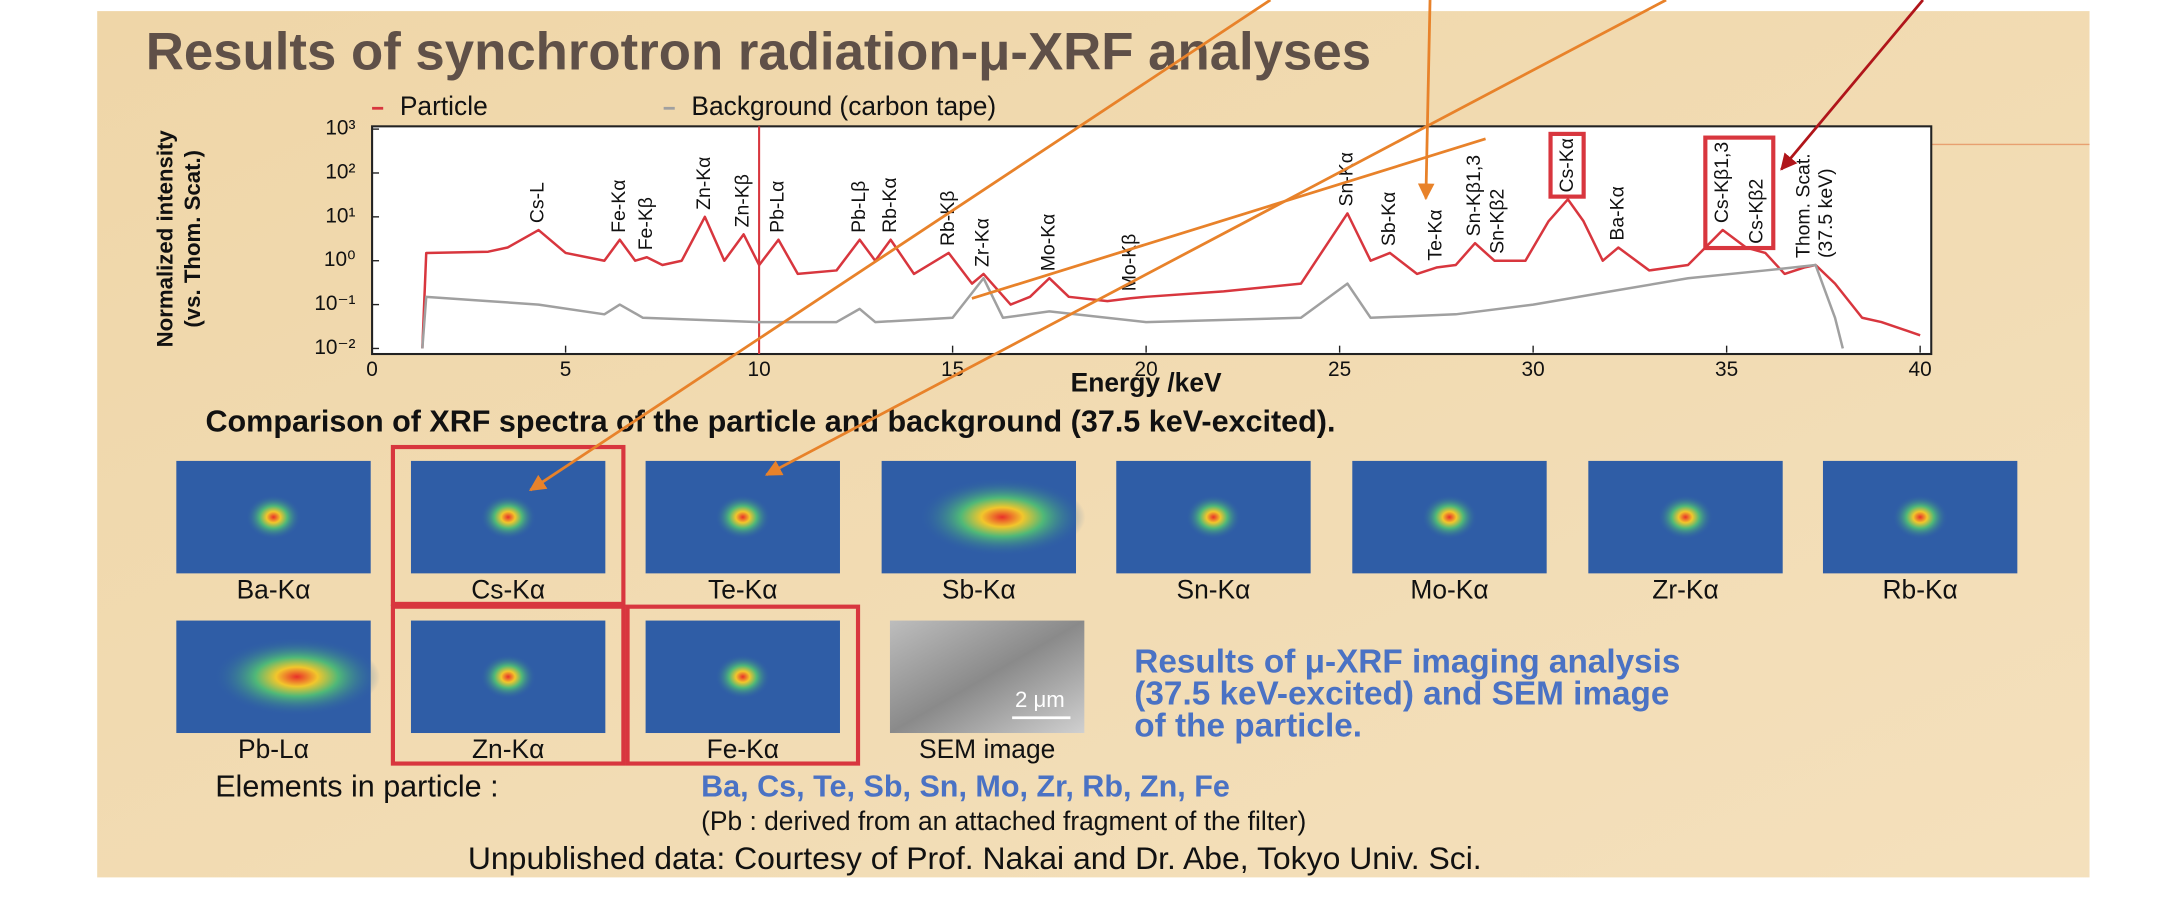  Describe the element at coordinates (1407, 661) in the screenshot. I see `imaging-caption: Results of μ-XRF imaging analysis` at that location.